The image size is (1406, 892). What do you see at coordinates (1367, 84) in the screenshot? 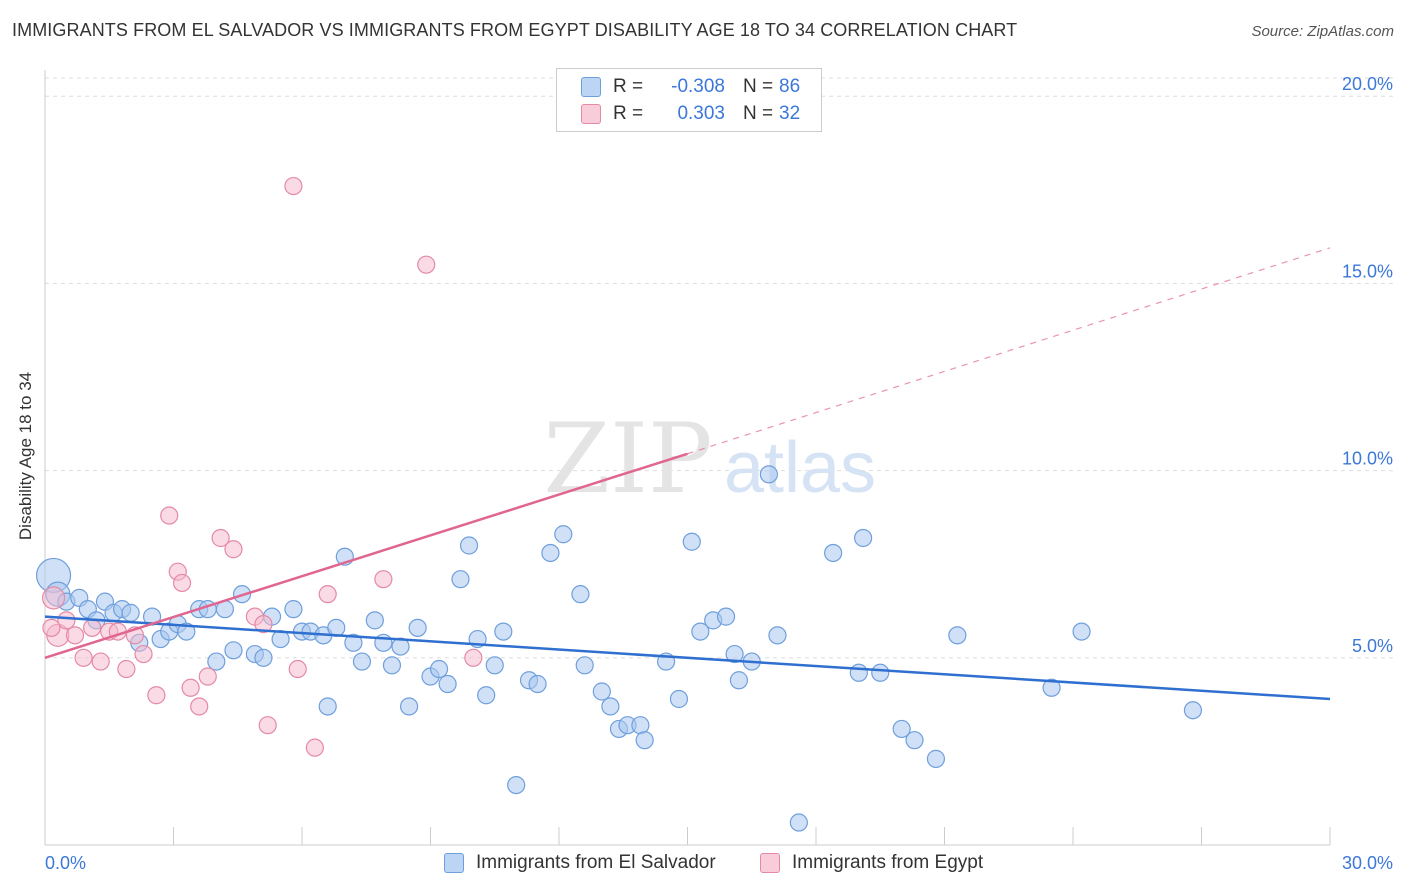
I see `y-tick-label: 20.0%` at bounding box center [1367, 84].